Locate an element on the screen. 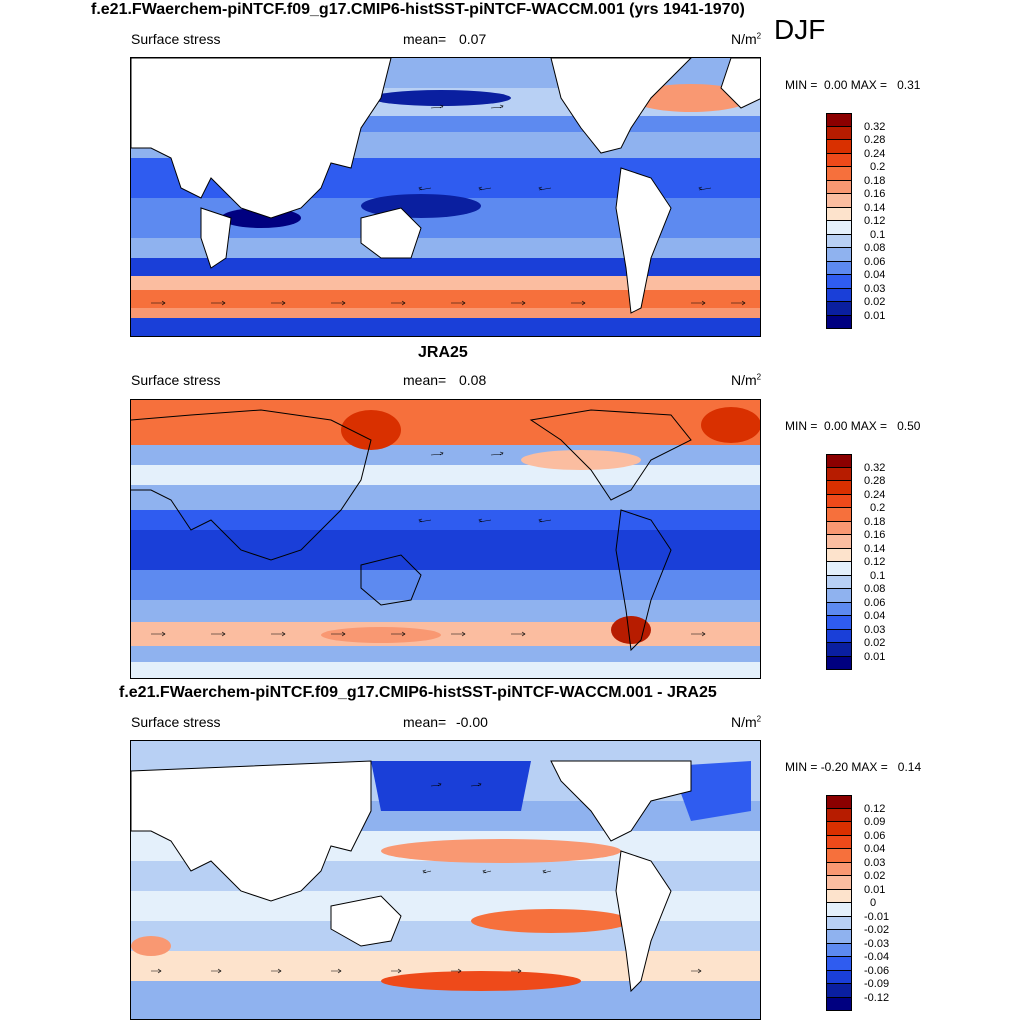  colorbar-level-label: 0.08 is located at coordinates (875, 248).